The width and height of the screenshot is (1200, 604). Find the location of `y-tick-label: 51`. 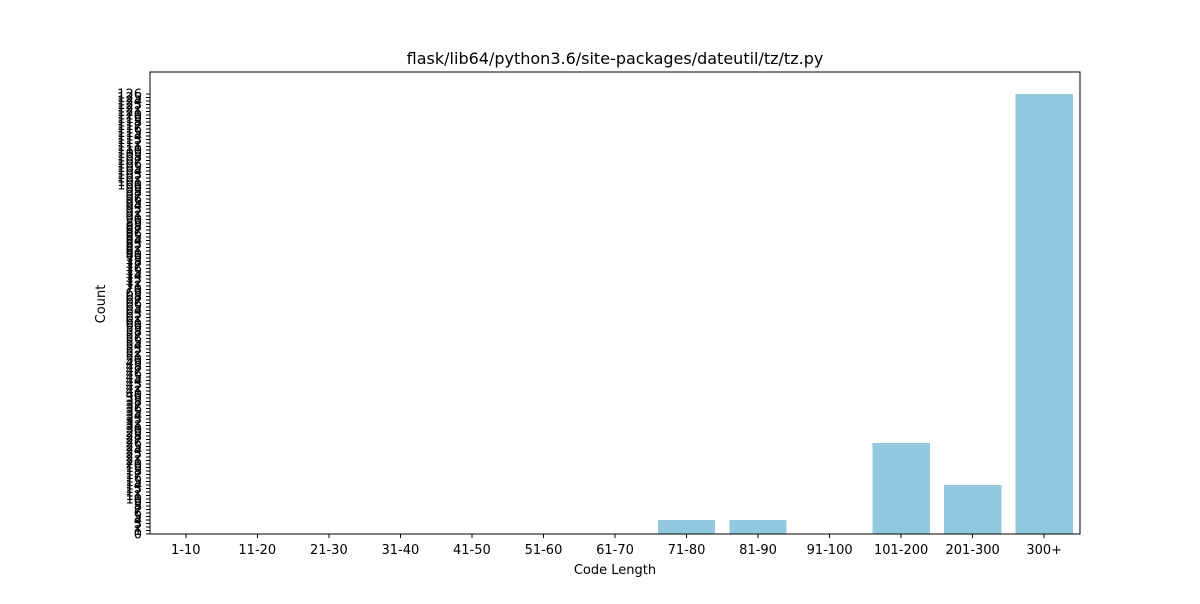

y-tick-label: 51 is located at coordinates (133, 356).